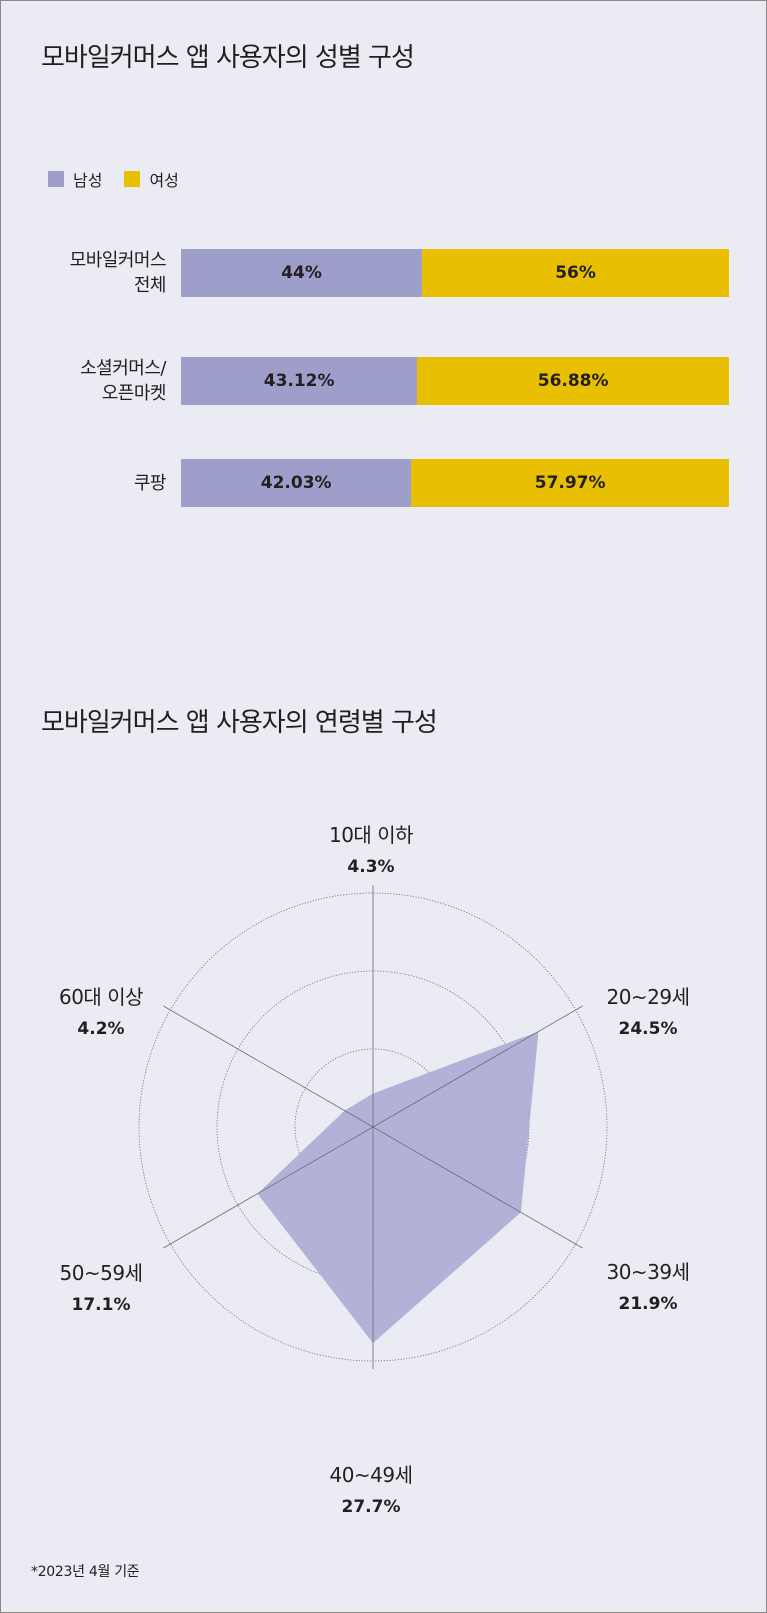 This screenshot has width=767, height=1613. I want to click on legend-label-male: 남성, so click(88, 180).